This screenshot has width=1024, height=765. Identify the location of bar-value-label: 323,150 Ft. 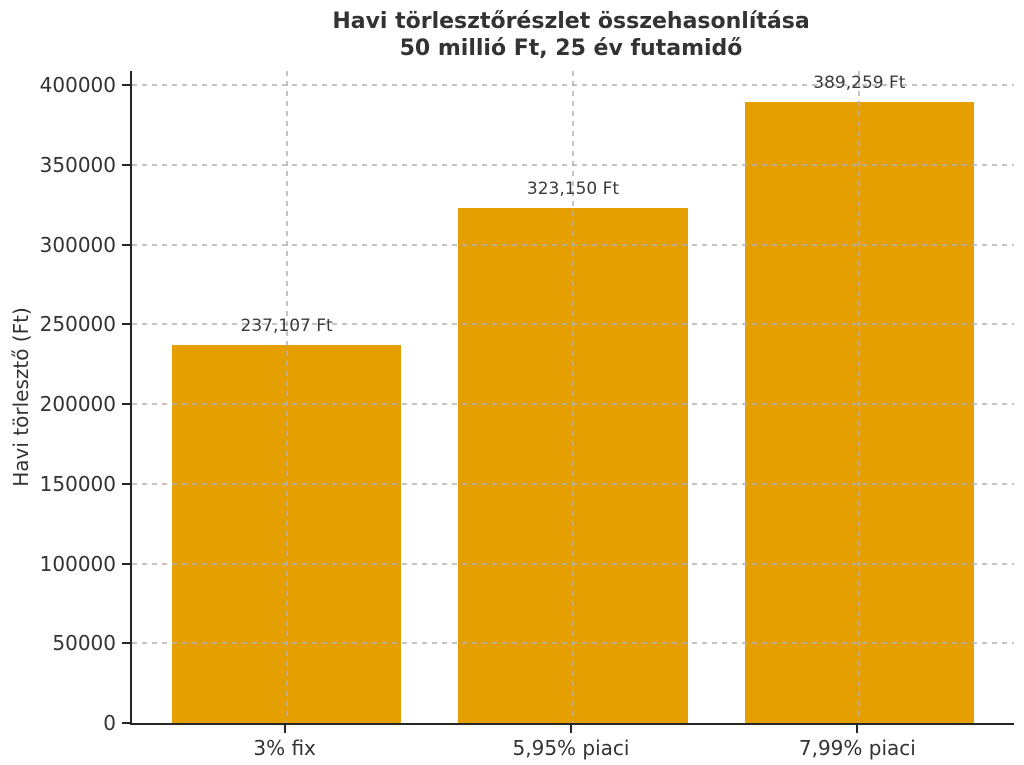
(573, 188).